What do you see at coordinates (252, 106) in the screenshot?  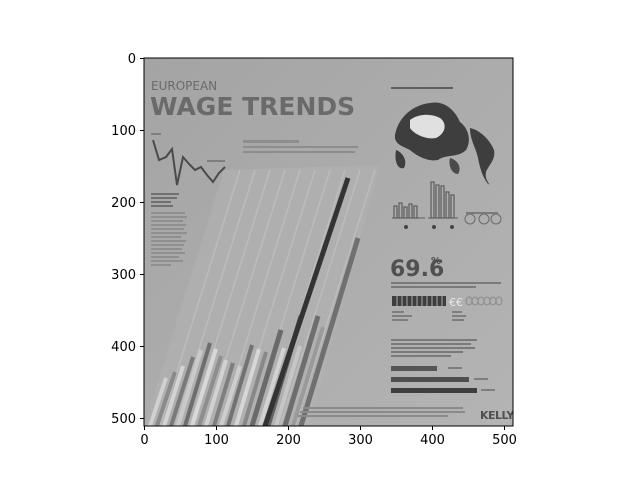 I see `image-title-line2: WAGE TRENDS` at bounding box center [252, 106].